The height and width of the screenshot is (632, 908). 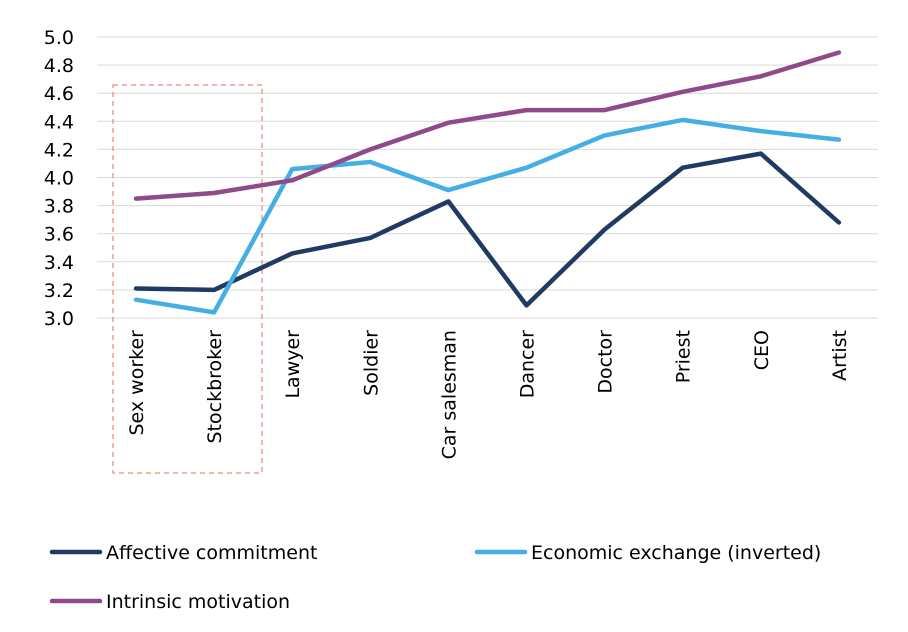 What do you see at coordinates (676, 553) in the screenshot?
I see `legend-label: Economic exchange (inverted)` at bounding box center [676, 553].